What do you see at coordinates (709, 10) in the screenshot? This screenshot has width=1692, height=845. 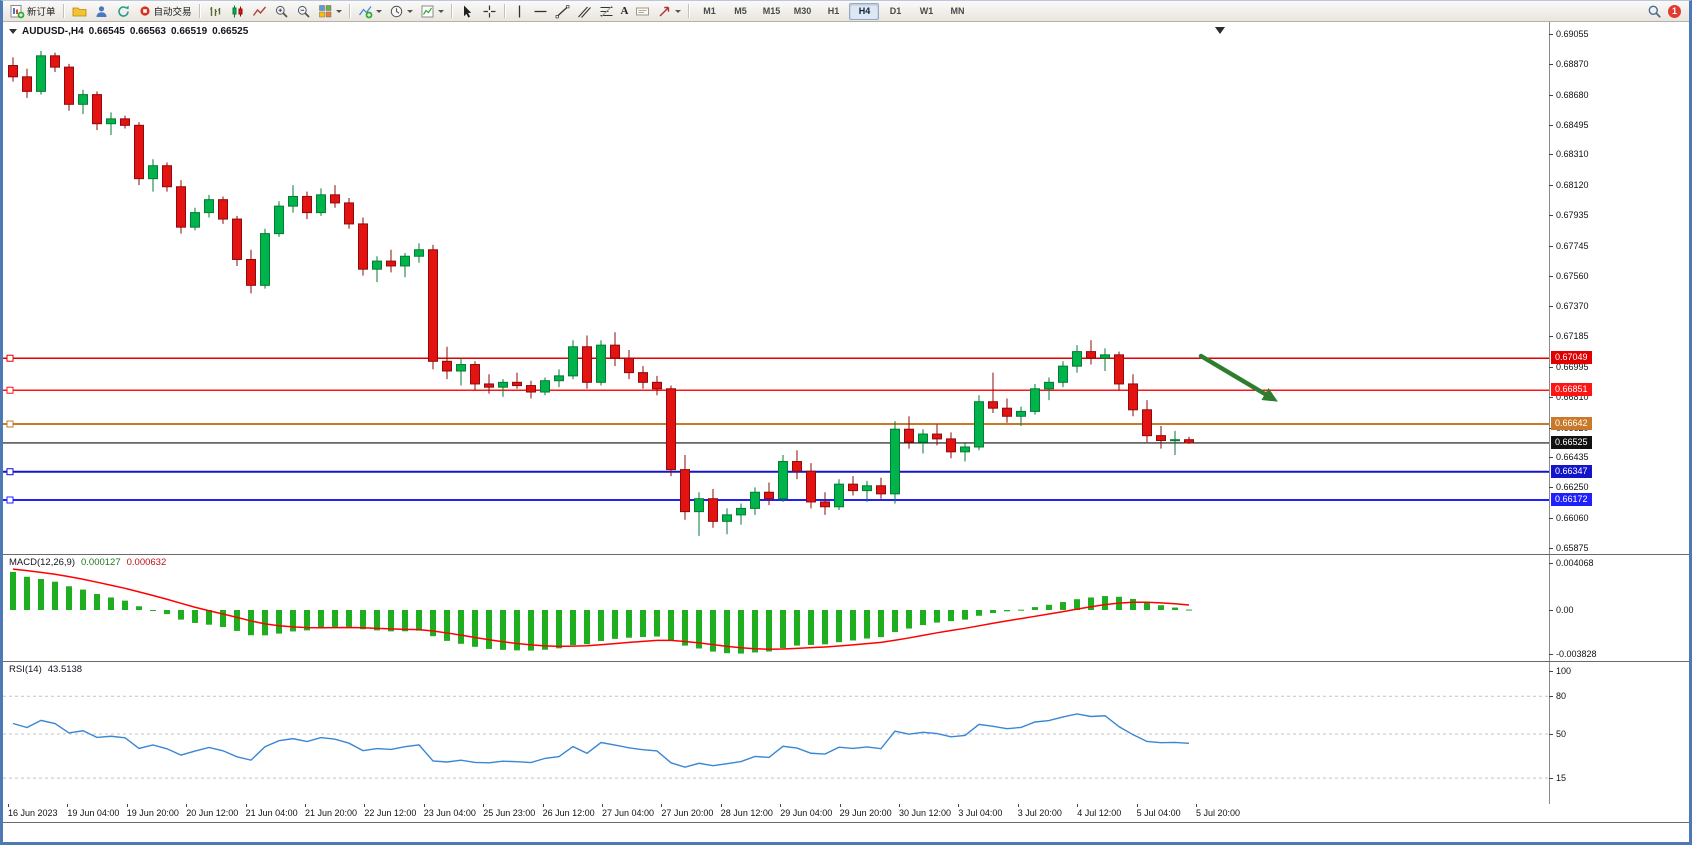 I see `timeframe-M1: M1` at bounding box center [709, 10].